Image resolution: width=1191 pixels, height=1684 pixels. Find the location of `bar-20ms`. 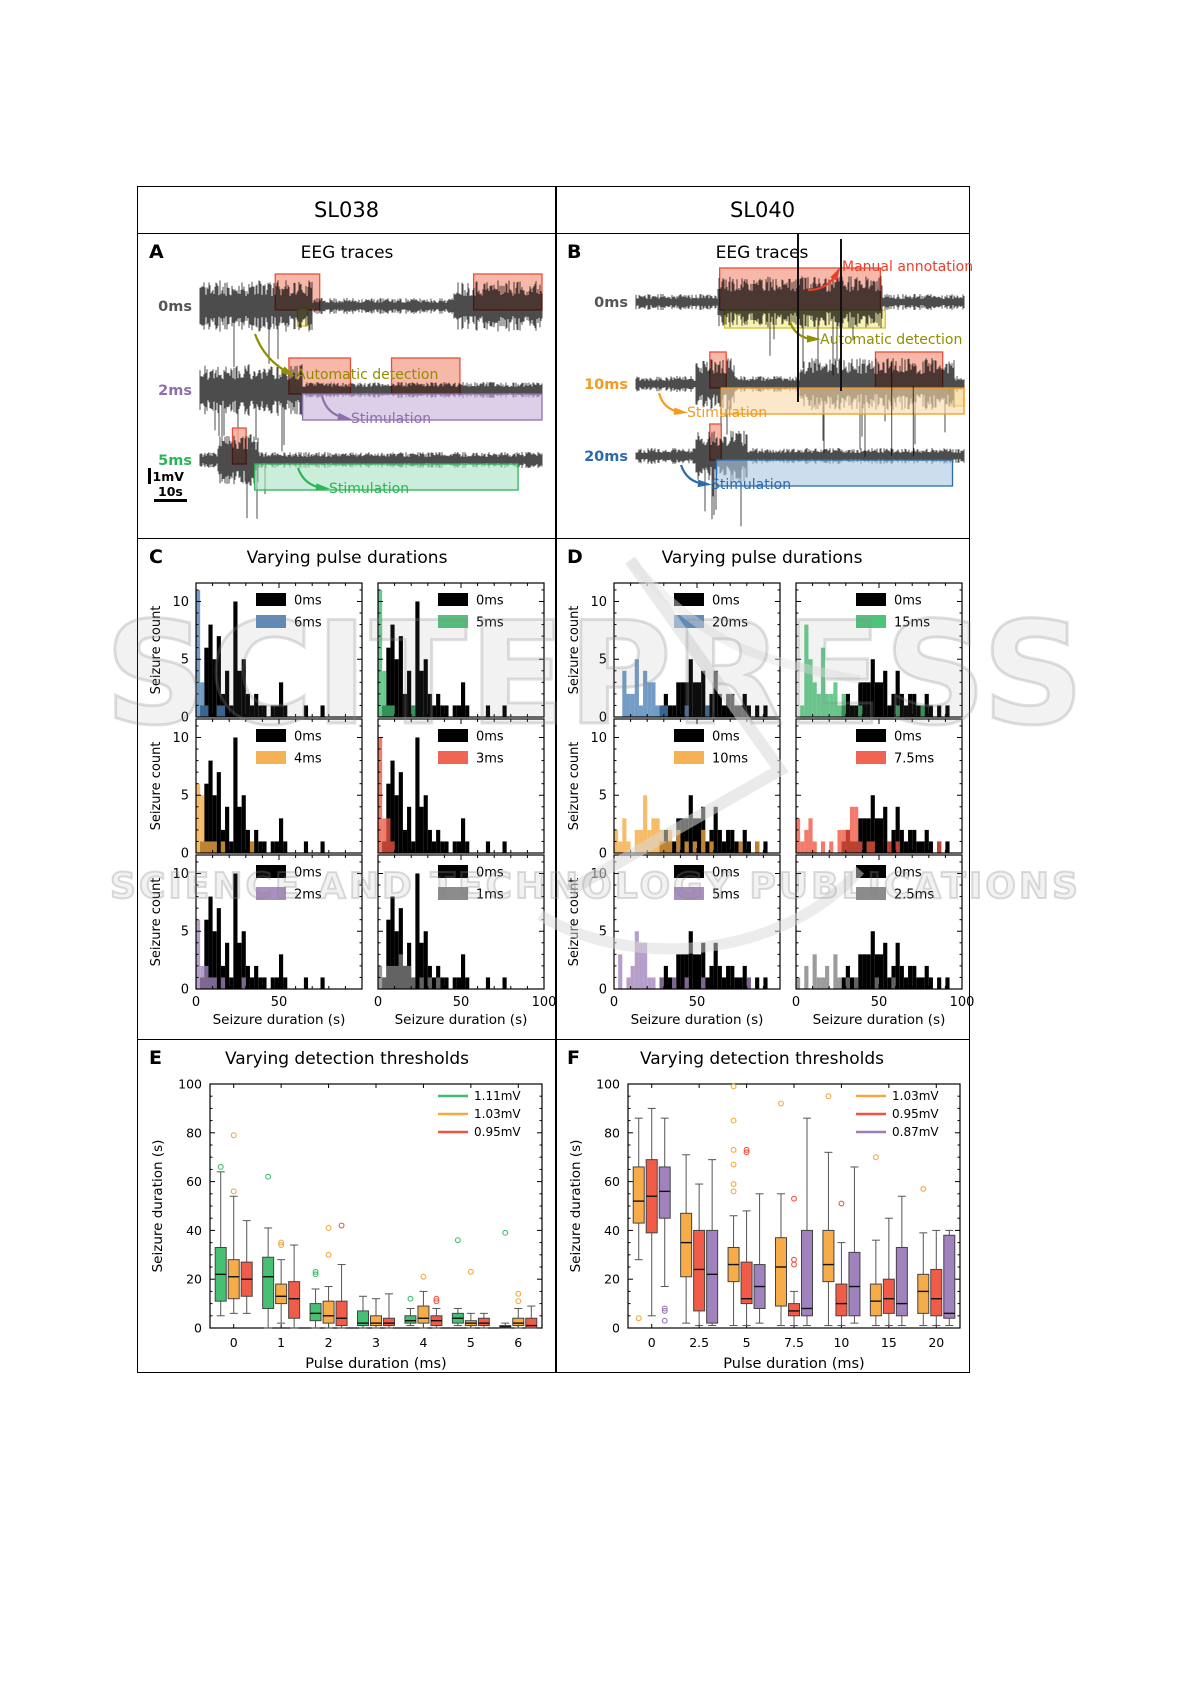

bar-20ms is located at coordinates (661, 711).